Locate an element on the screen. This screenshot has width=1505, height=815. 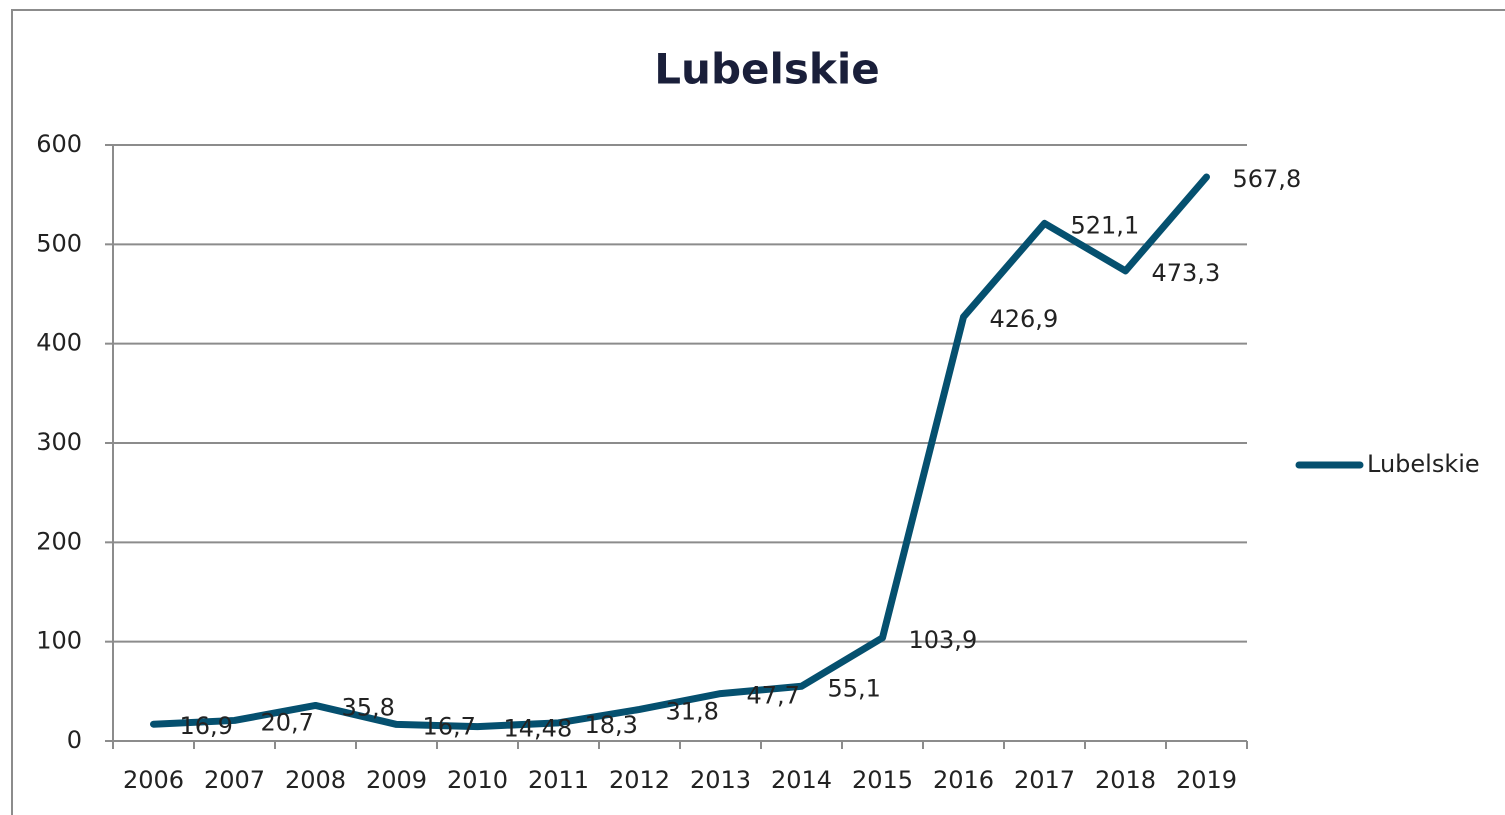
legend-label: Lubelskie is located at coordinates (1423, 464).